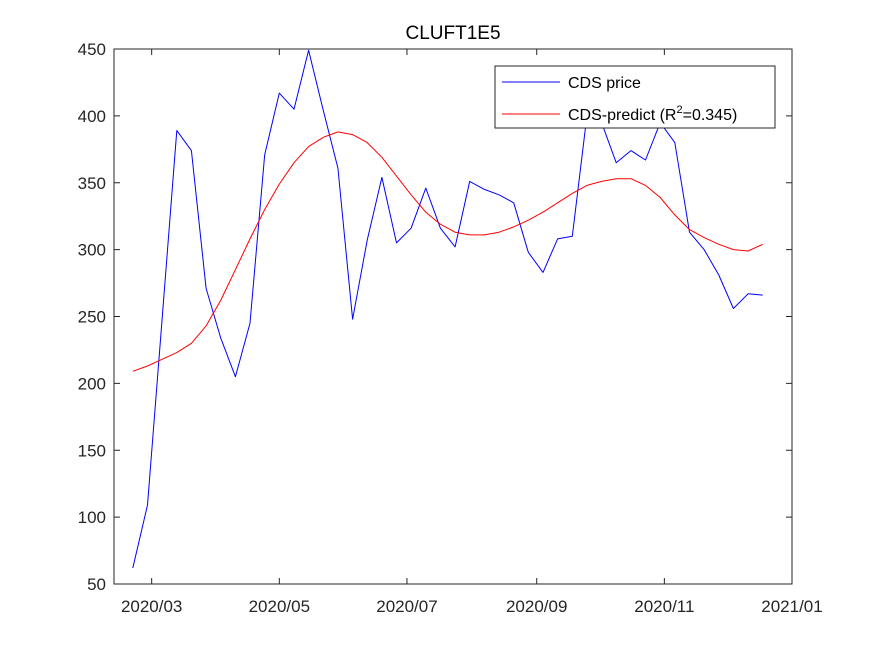  Describe the element at coordinates (679, 110) in the screenshot. I see `legend-label-superscript: 2` at that location.